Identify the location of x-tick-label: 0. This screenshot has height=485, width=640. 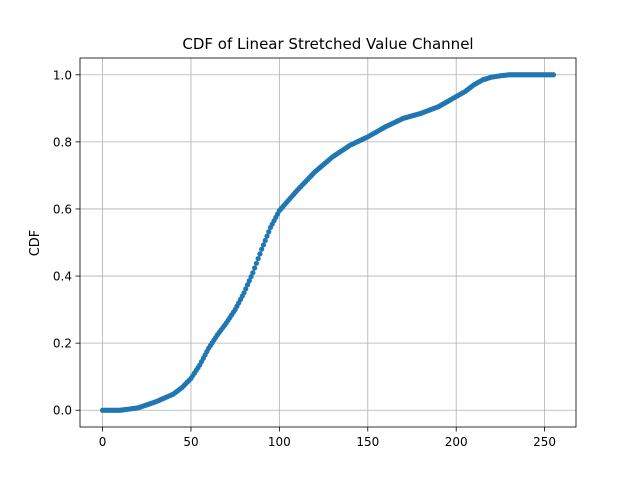
(103, 442).